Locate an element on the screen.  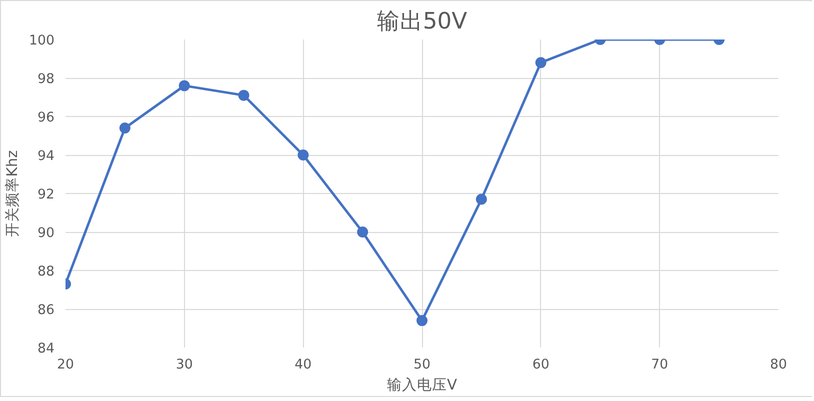
x-tick-label: 20 is located at coordinates (65, 365).